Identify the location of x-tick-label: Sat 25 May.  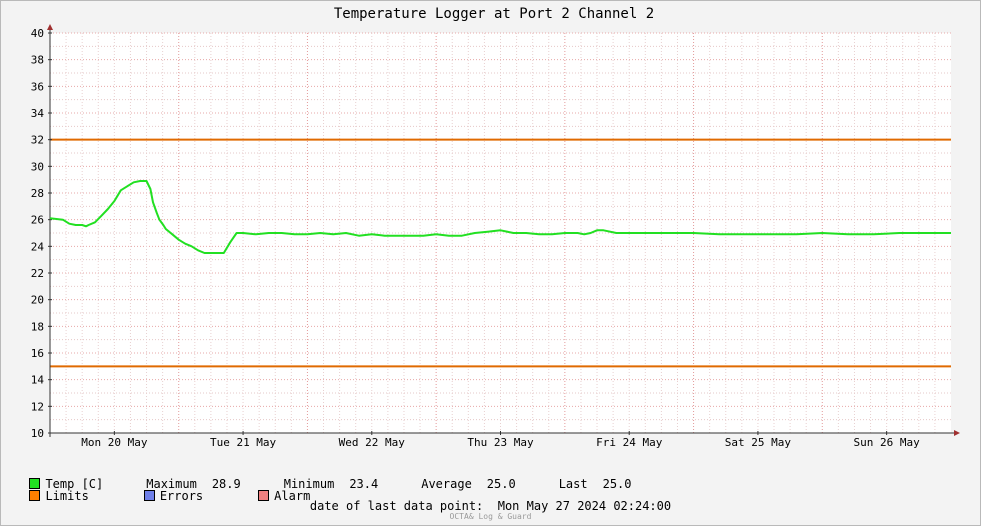
(758, 442).